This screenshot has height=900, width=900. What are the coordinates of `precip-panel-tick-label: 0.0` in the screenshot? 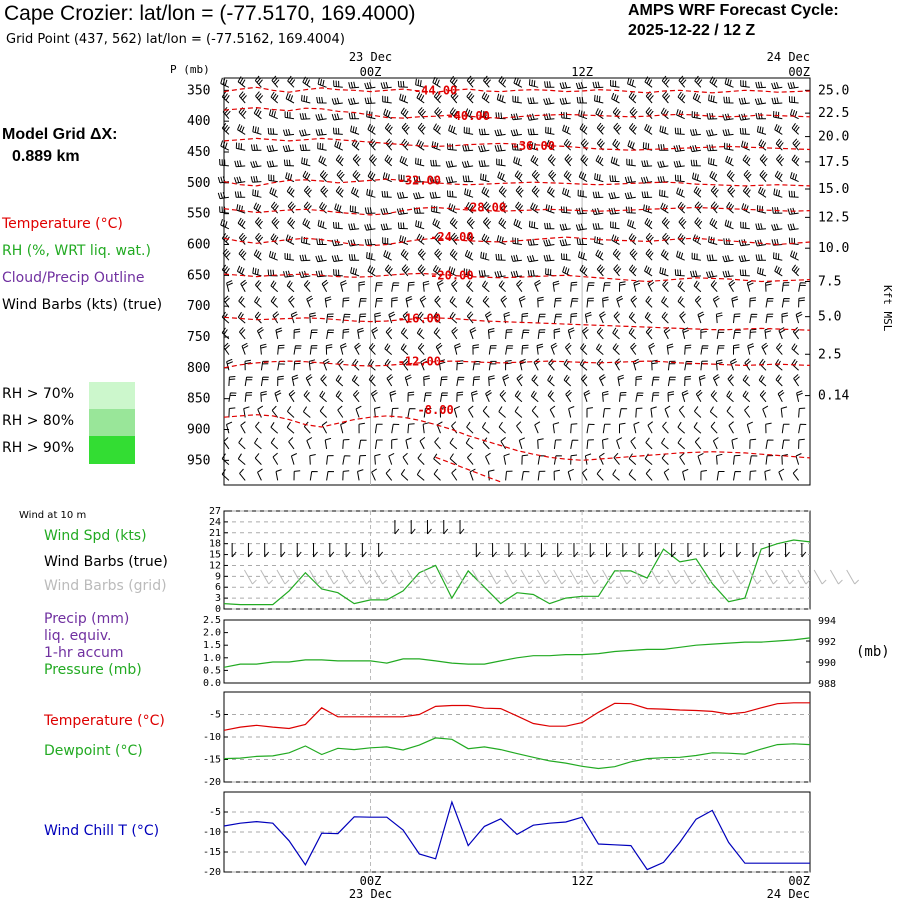 It's located at (212, 683).